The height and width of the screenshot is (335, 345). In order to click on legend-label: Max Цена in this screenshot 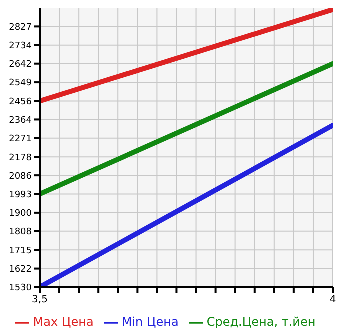, I will do `click(63, 322)`.